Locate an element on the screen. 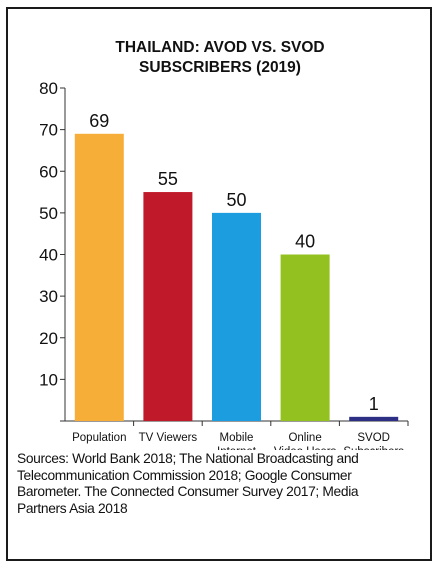 This screenshot has width=440, height=568. chart-title-line-2: SUBSCRIBERS (2019) is located at coordinates (220, 67).